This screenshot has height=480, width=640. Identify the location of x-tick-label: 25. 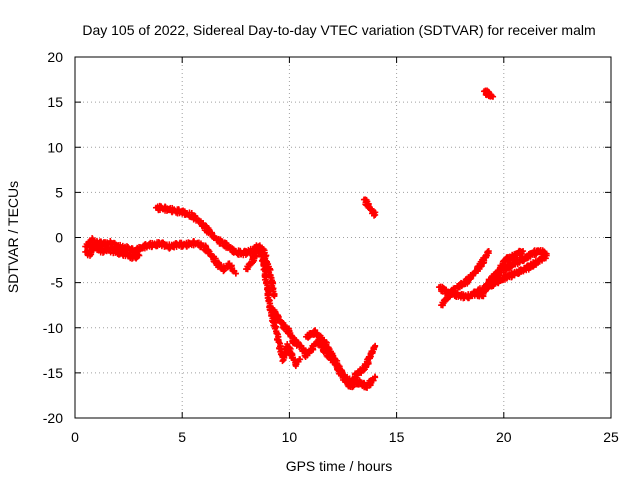
(611, 437).